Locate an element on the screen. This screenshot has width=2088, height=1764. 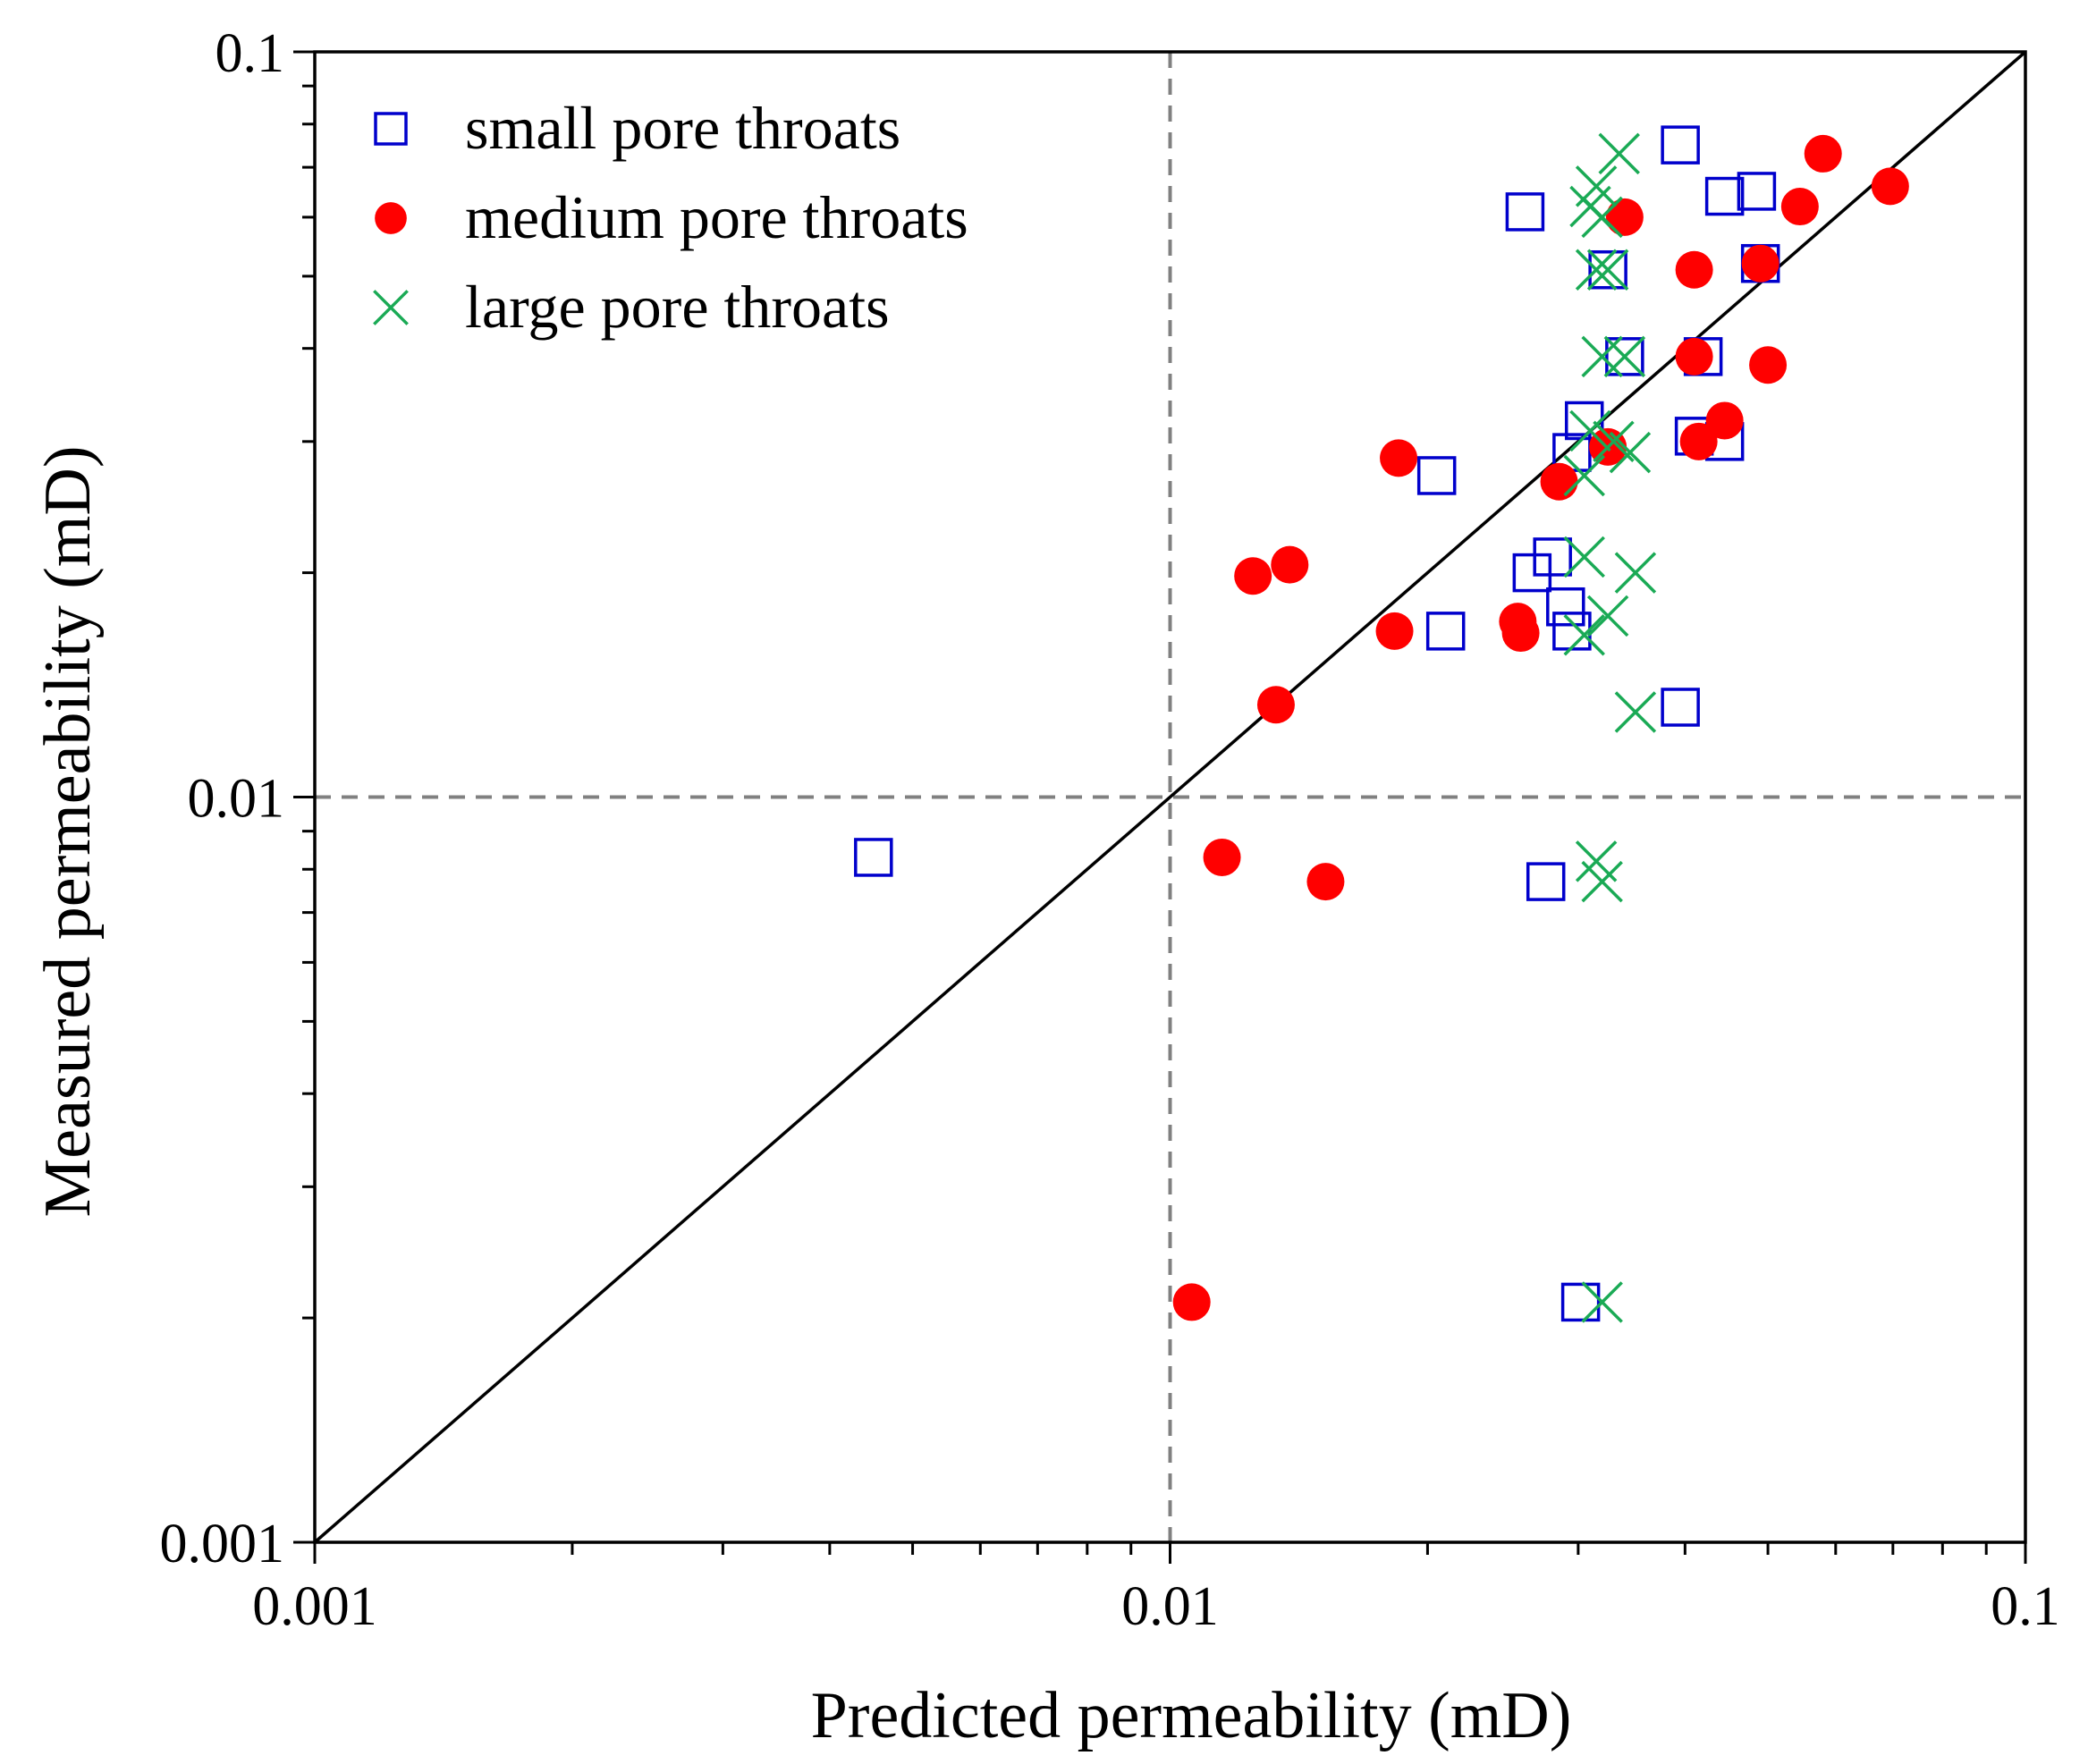
legend-markers is located at coordinates (391, 218).